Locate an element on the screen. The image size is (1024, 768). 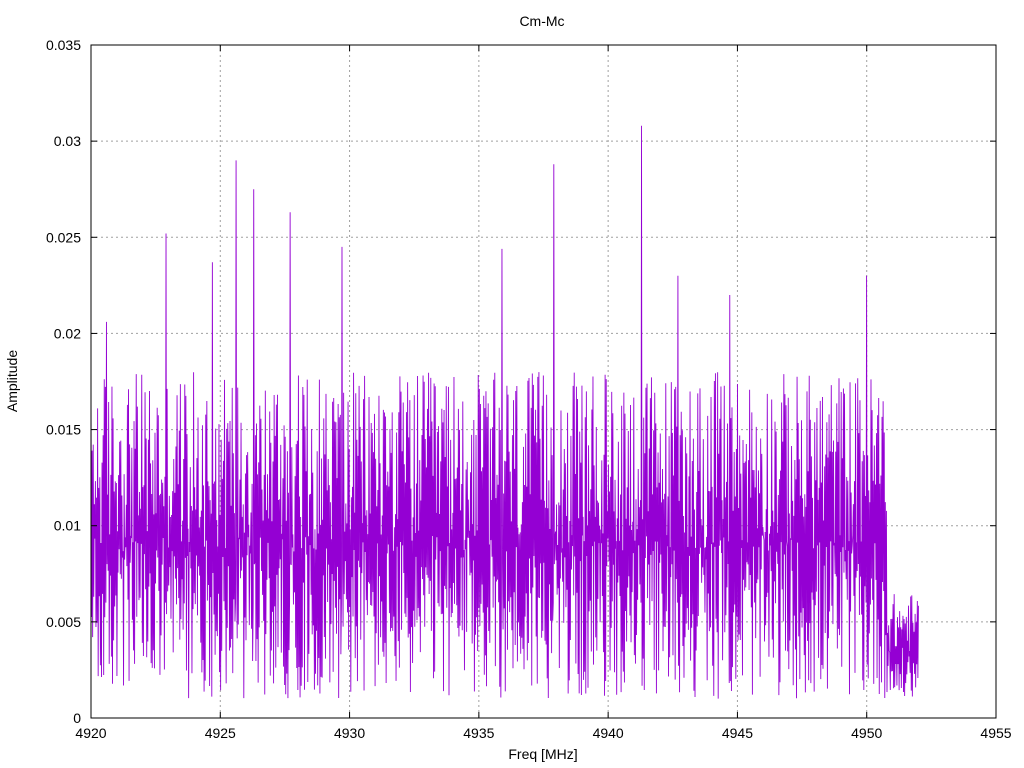
x-tick-label: 4930 is located at coordinates (349, 733).